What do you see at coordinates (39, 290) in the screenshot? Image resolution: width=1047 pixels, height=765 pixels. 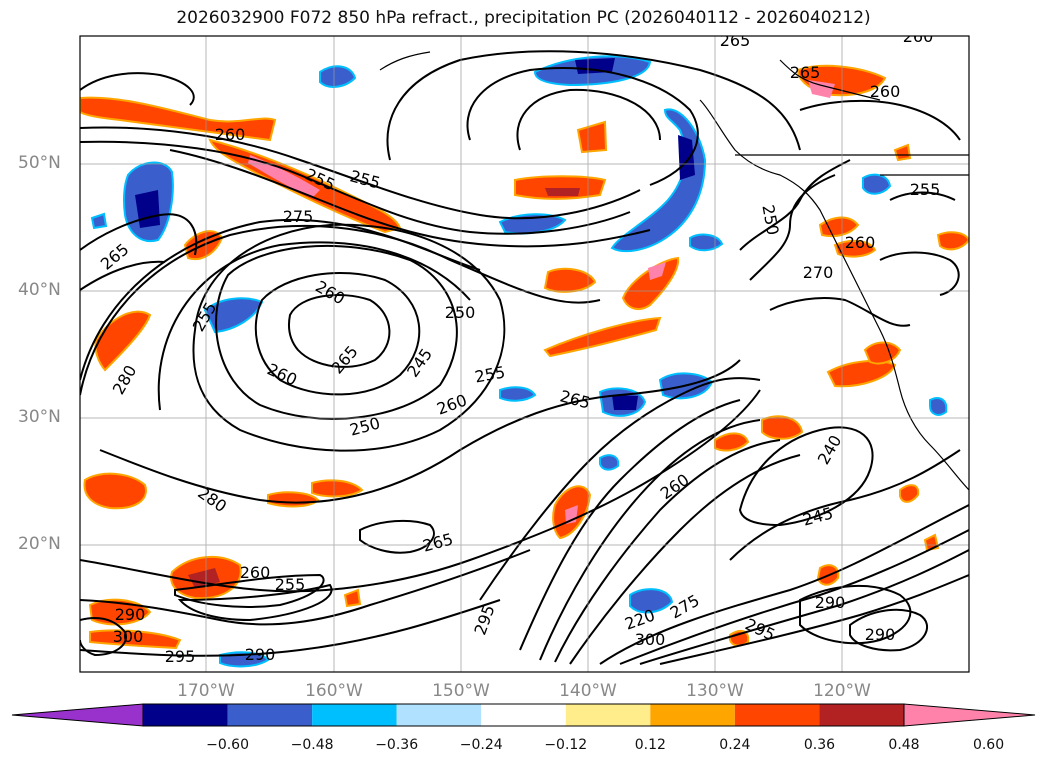 I see `lat-label-40n: 40°N` at bounding box center [39, 290].